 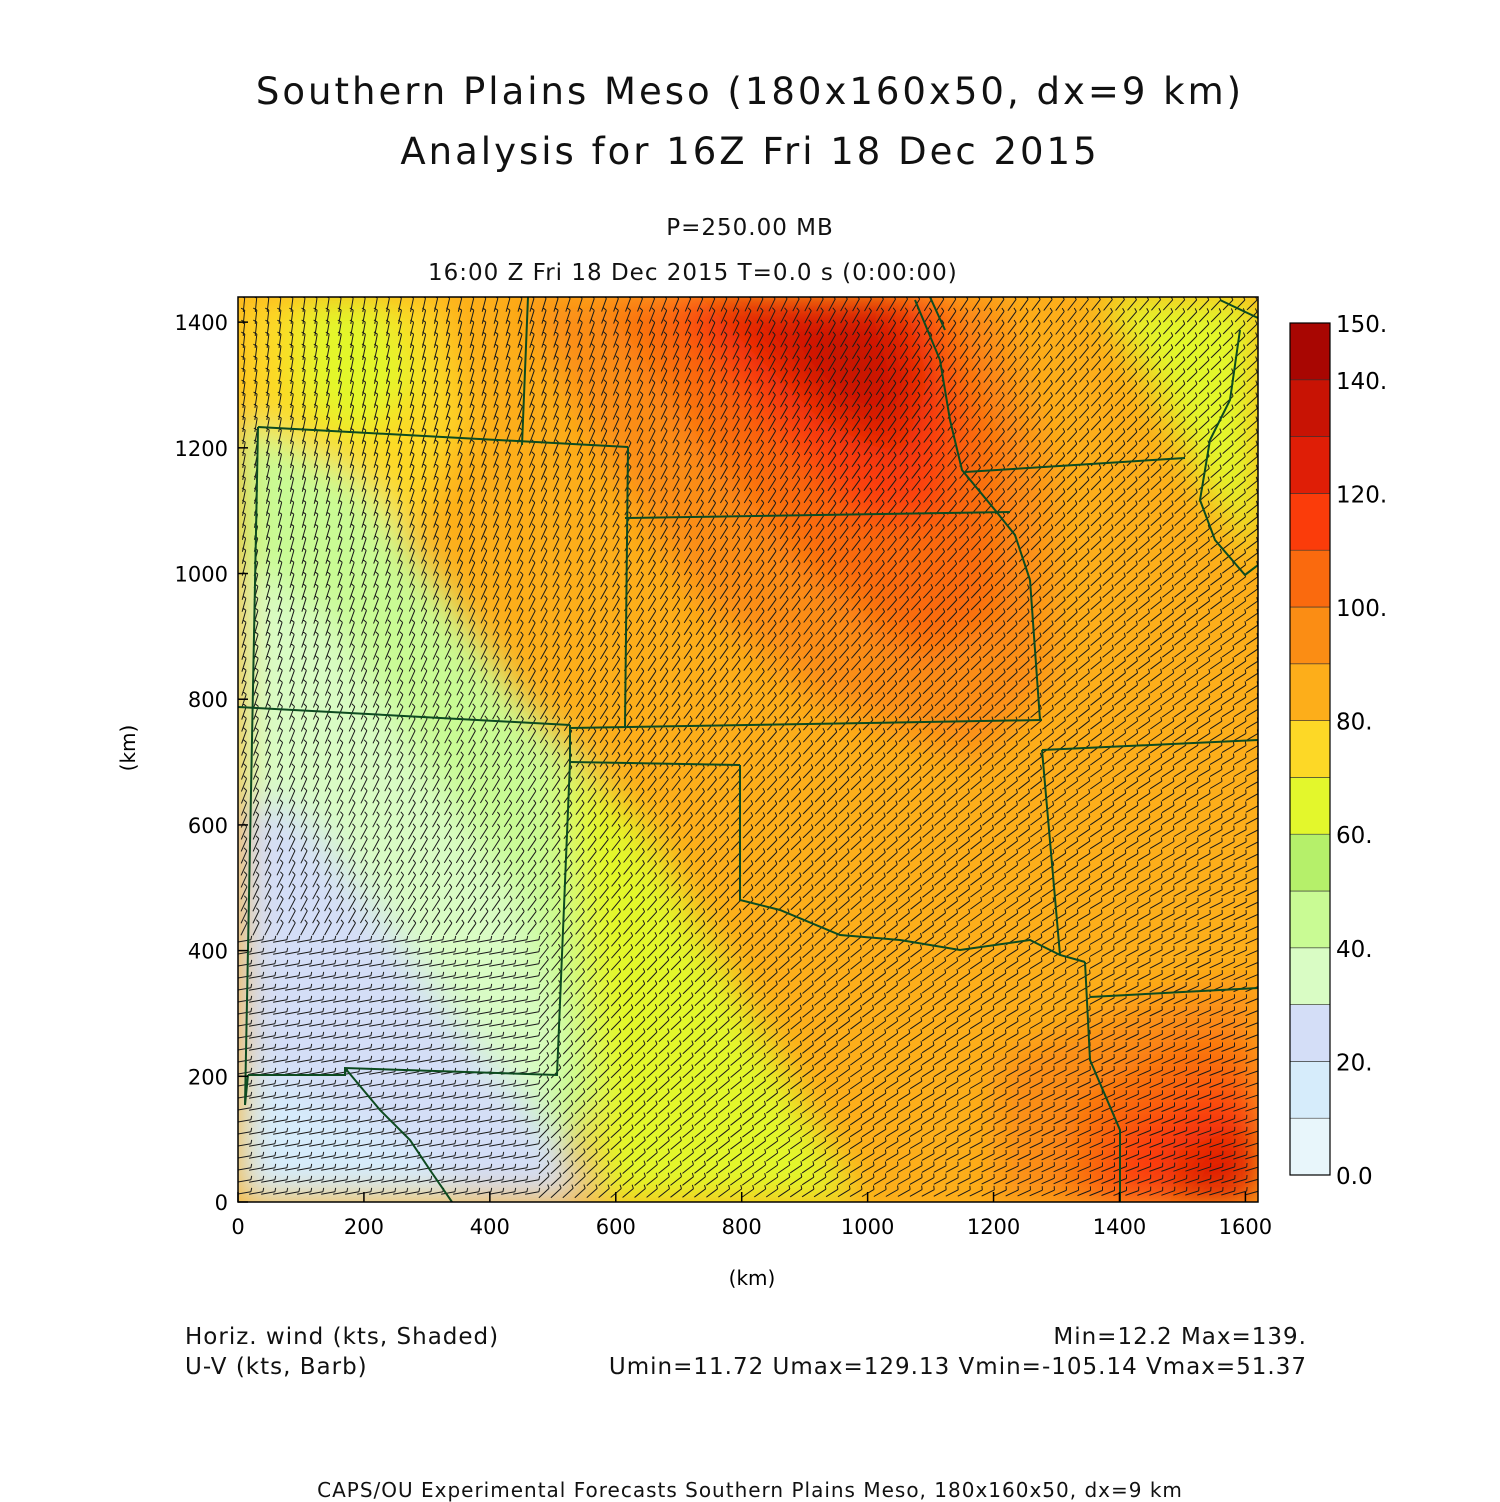 What do you see at coordinates (626, 587) in the screenshot?
I see `boundary-co-east` at bounding box center [626, 587].